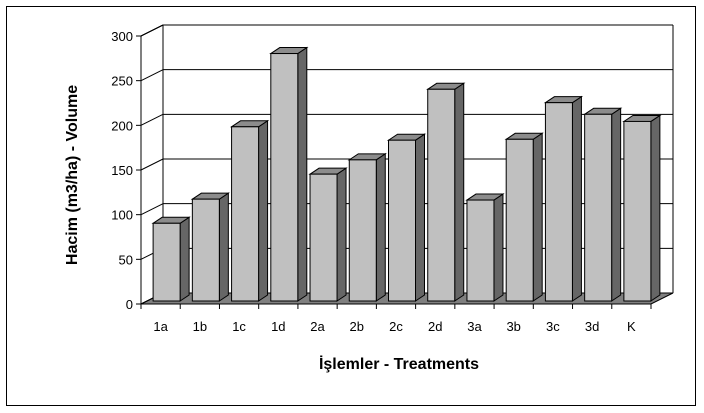 The height and width of the screenshot is (413, 704). I want to click on x-tick-label: 1c, so click(239, 326).